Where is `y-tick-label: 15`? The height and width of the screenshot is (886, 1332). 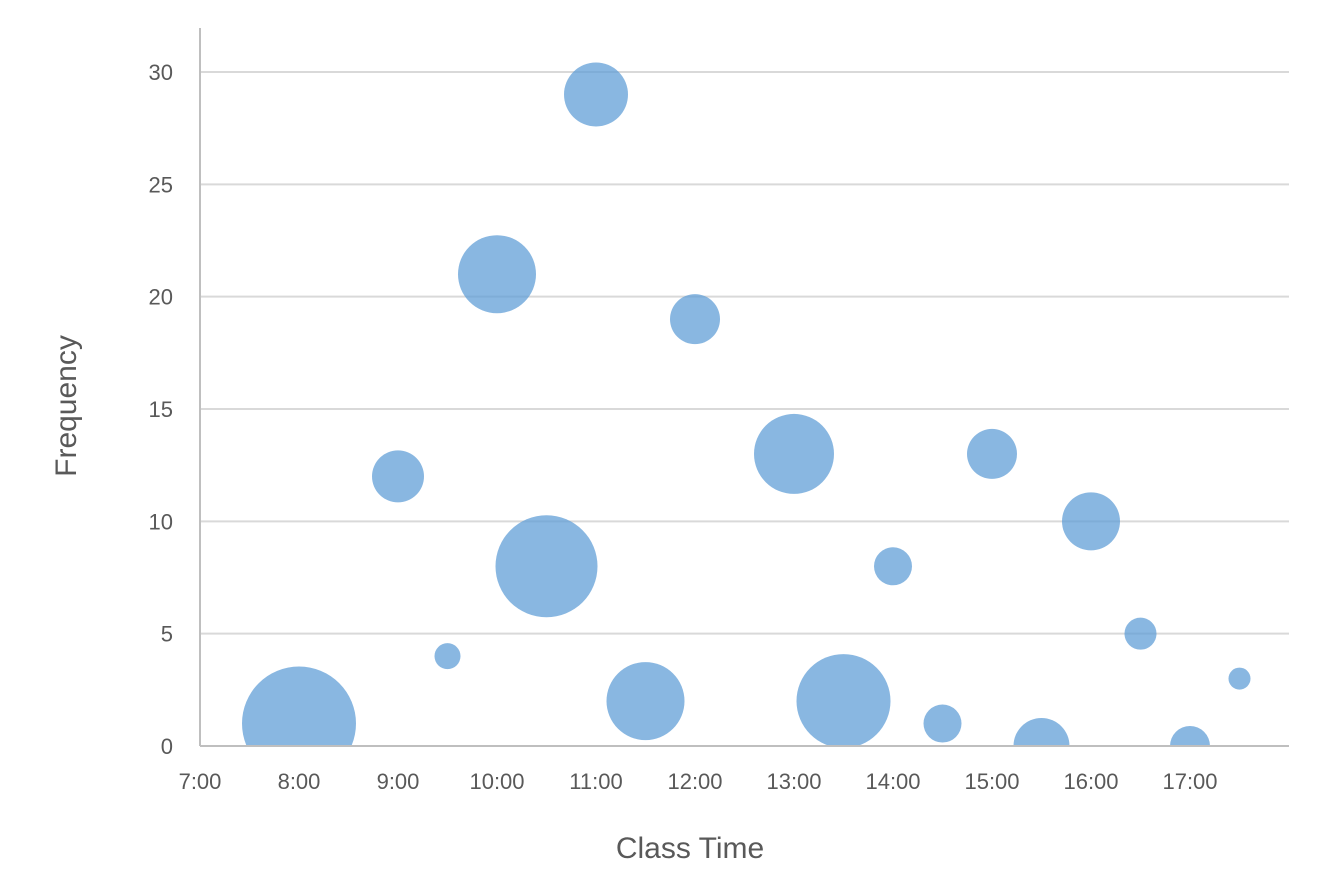 y-tick-label: 15 is located at coordinates (161, 409).